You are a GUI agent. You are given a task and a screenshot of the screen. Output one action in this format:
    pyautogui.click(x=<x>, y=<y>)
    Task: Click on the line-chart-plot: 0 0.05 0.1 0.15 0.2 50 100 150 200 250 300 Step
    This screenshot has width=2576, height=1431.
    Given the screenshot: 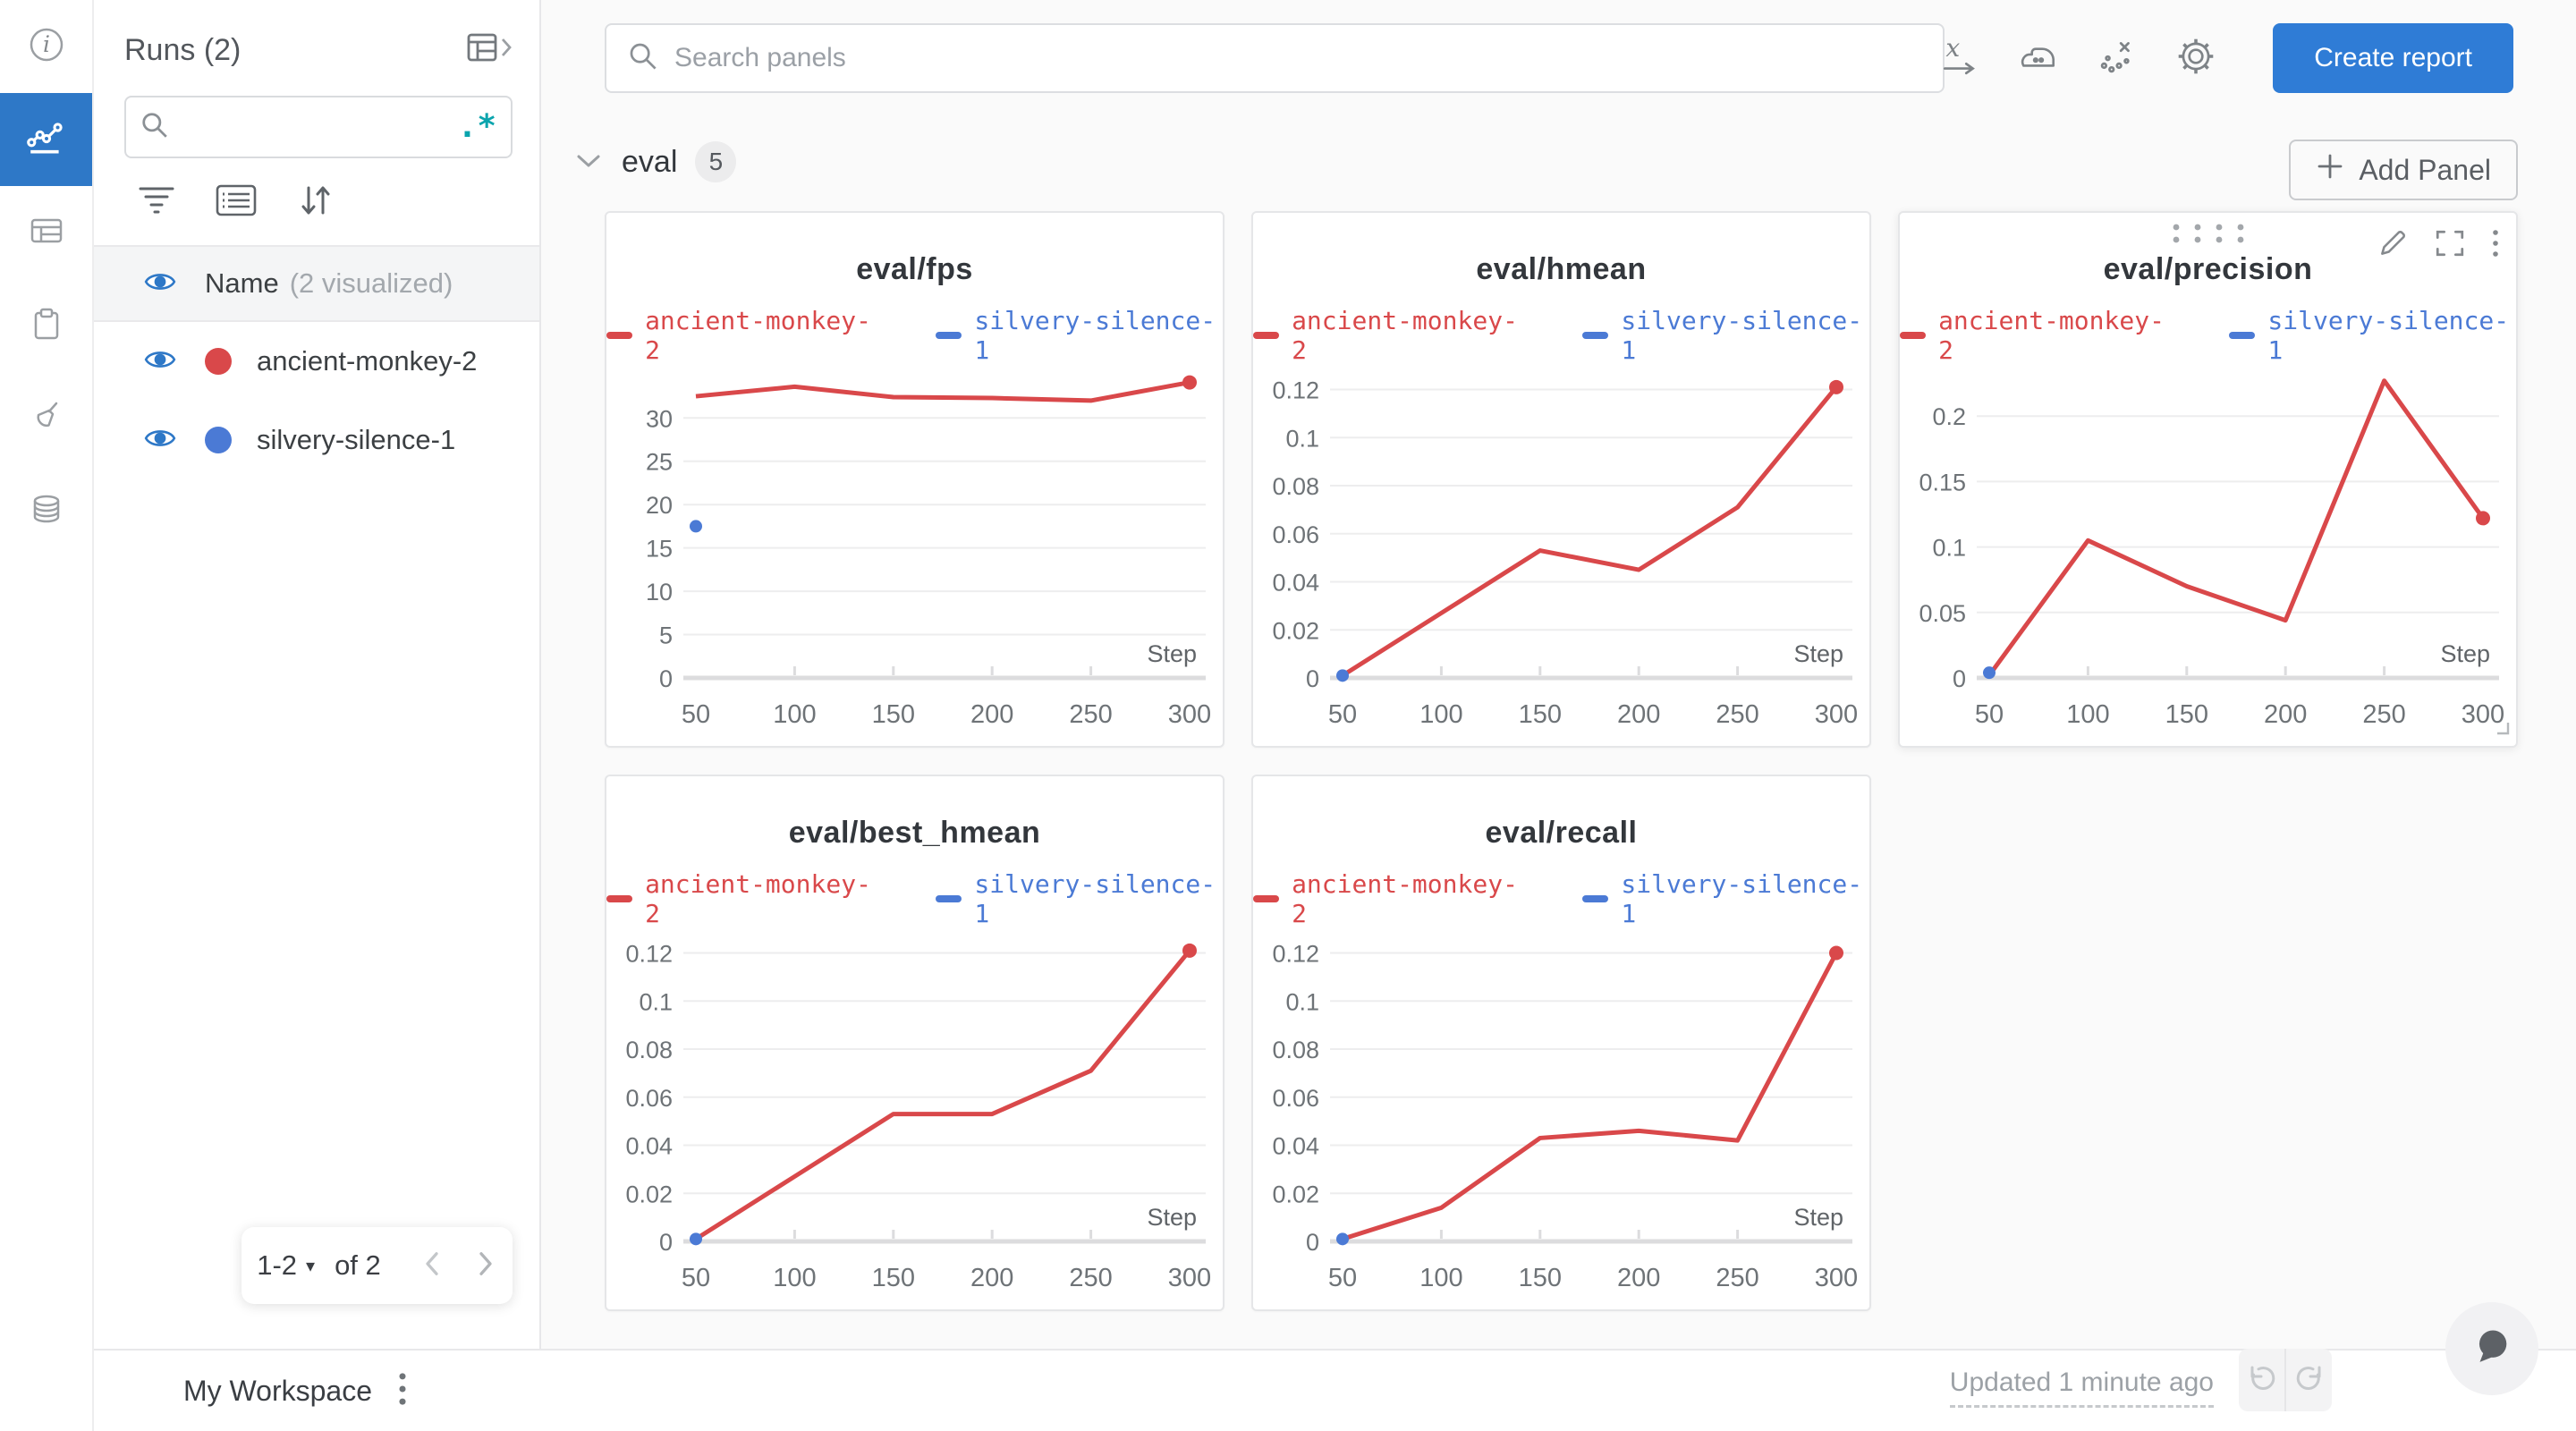 What is the action you would take?
    pyautogui.click(x=2210, y=552)
    